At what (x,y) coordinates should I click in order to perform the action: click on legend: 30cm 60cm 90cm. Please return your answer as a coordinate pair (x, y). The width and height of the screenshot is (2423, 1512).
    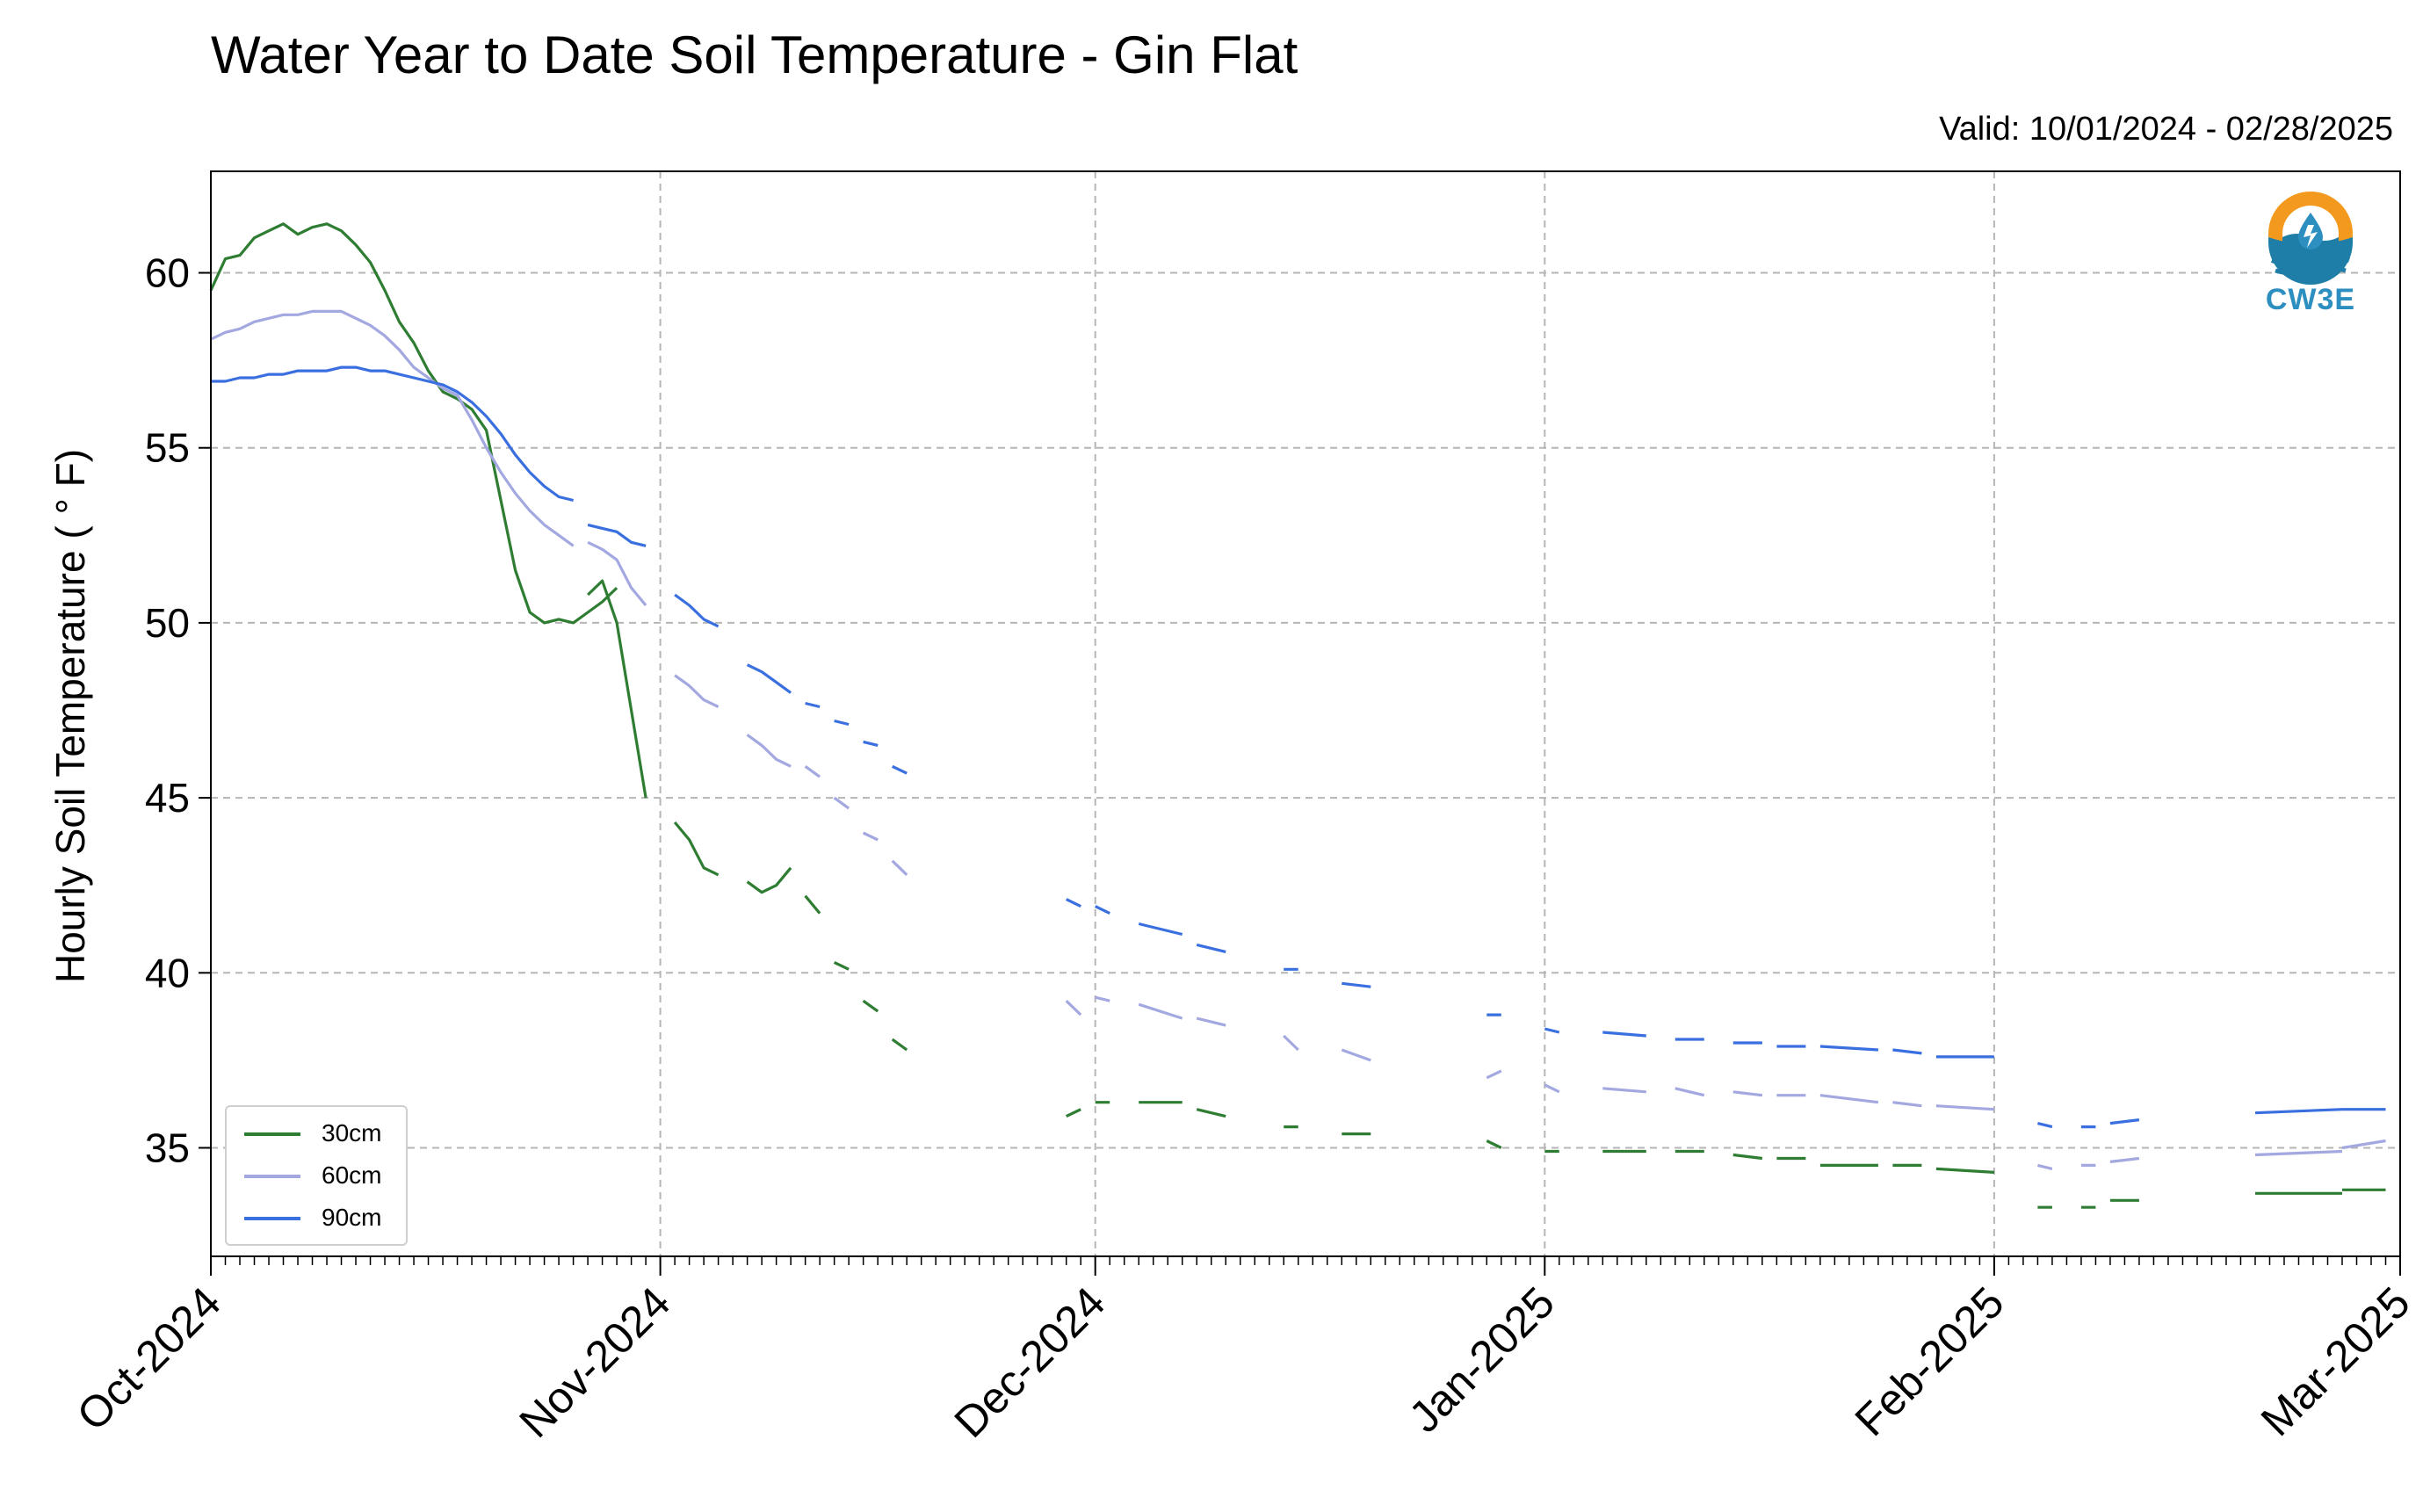
    Looking at the image, I should click on (316, 1175).